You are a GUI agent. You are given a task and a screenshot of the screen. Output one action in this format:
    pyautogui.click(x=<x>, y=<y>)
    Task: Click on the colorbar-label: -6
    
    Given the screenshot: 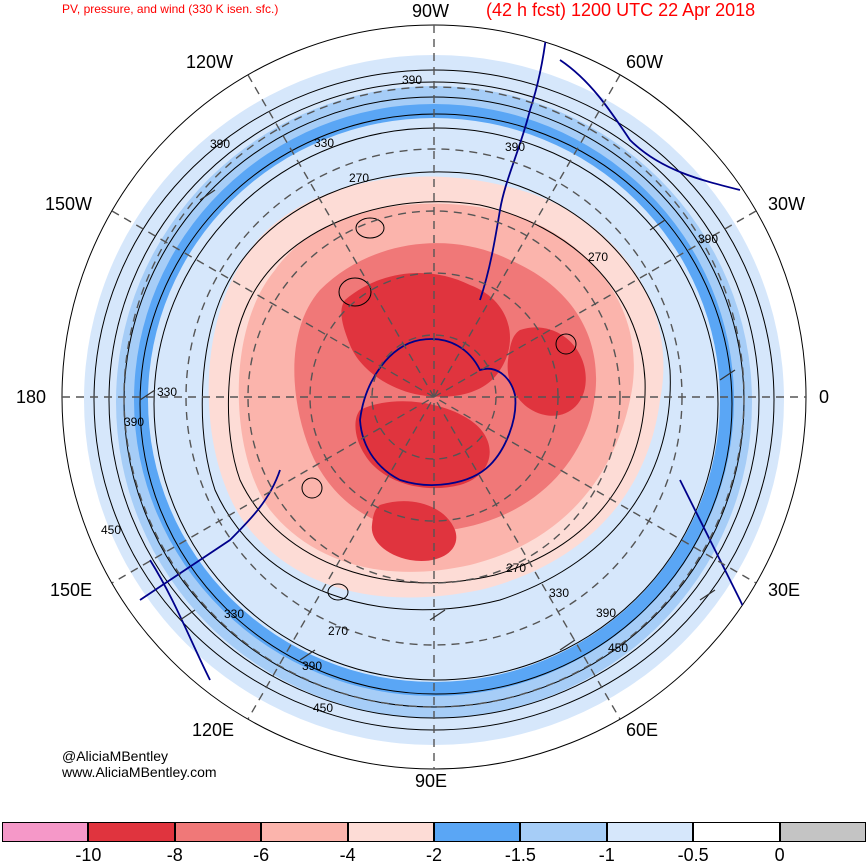 What is the action you would take?
    pyautogui.click(x=261, y=855)
    